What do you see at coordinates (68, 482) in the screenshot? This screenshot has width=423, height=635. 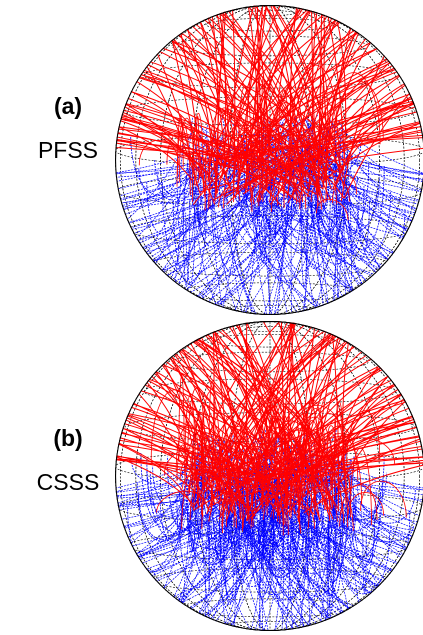 I see `panel-name: CSSS` at bounding box center [68, 482].